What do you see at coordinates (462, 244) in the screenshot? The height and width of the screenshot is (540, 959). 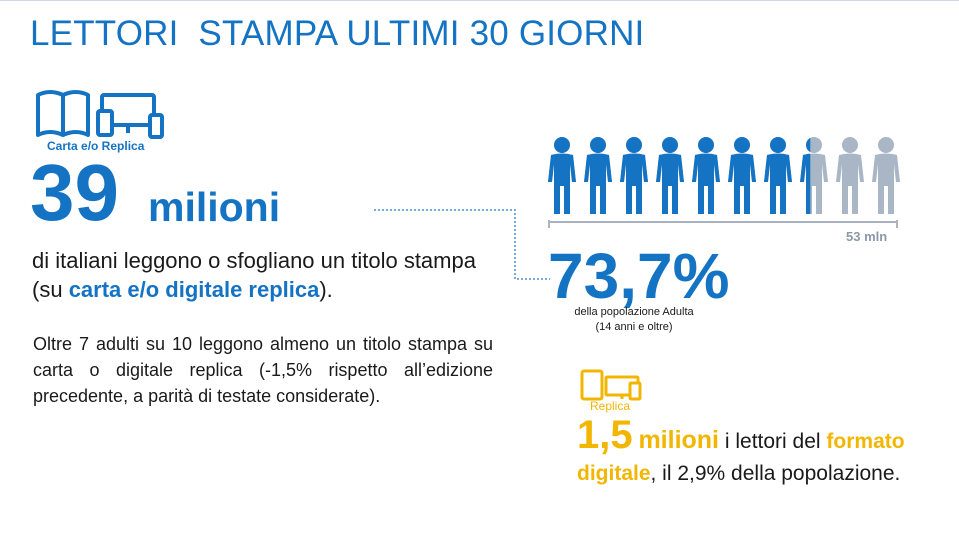 I see `dotted-connector` at bounding box center [462, 244].